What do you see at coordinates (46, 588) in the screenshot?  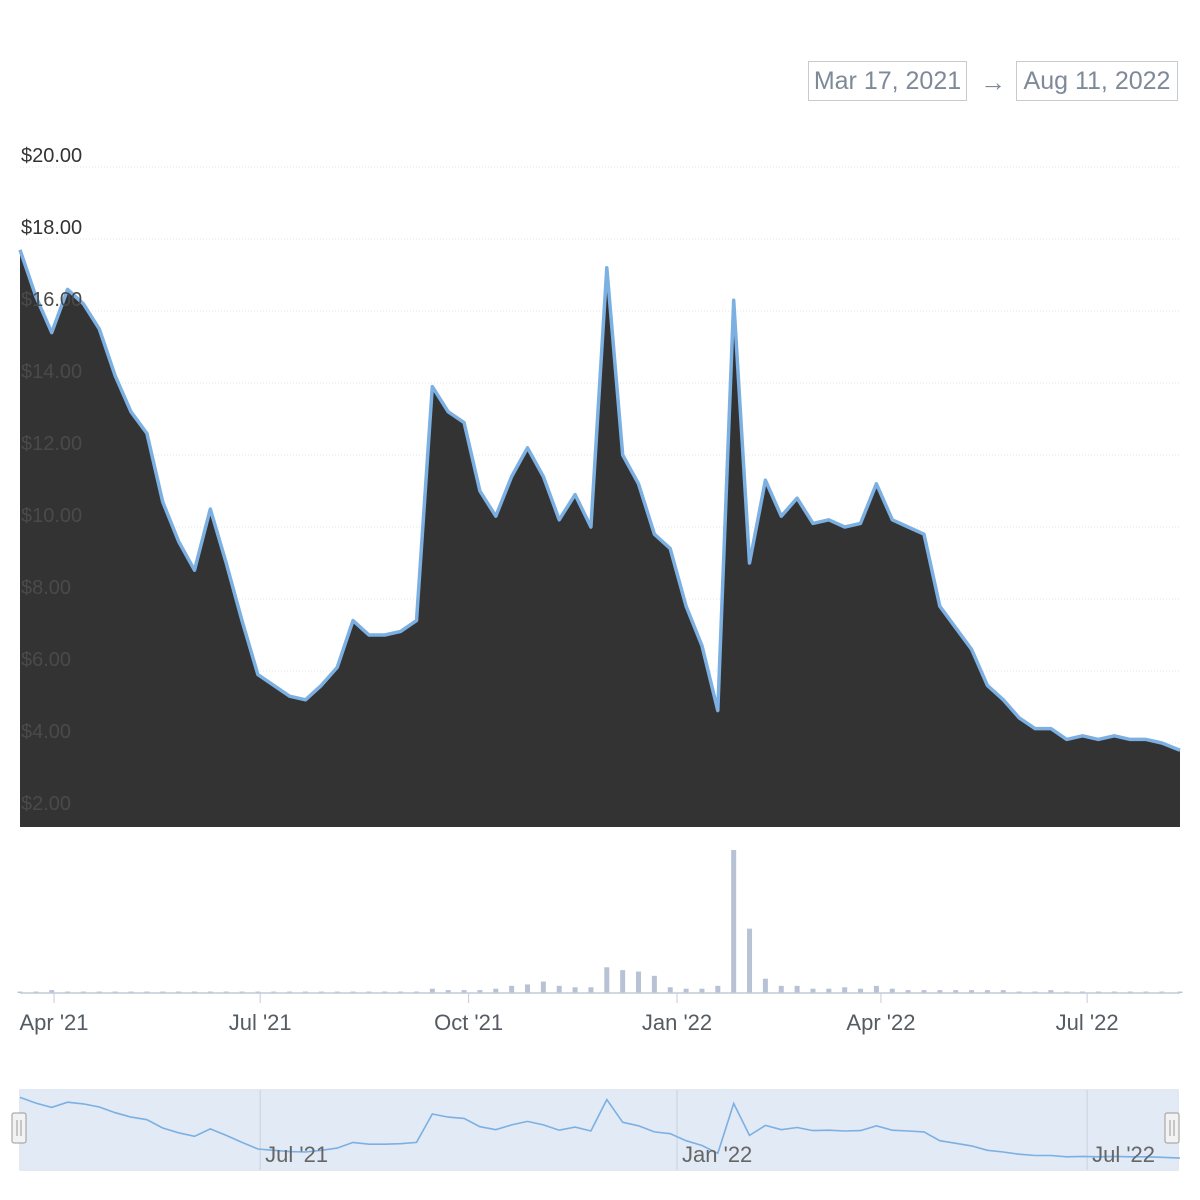 I see `y-tick-label: $8.00` at bounding box center [46, 588].